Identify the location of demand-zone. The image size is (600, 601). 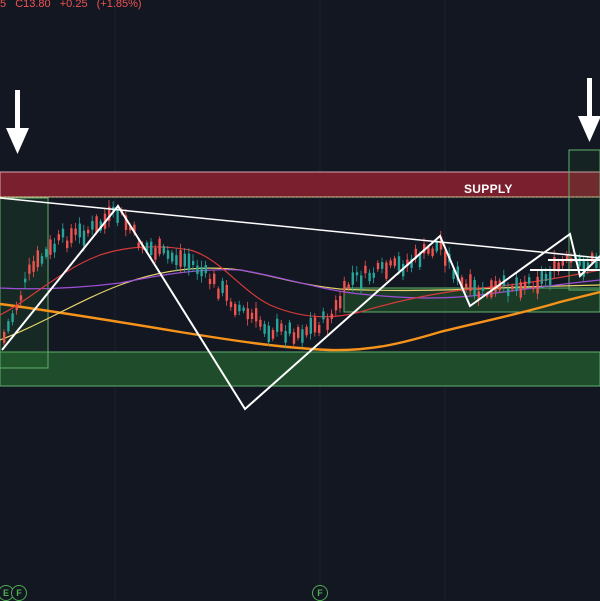
(300, 369).